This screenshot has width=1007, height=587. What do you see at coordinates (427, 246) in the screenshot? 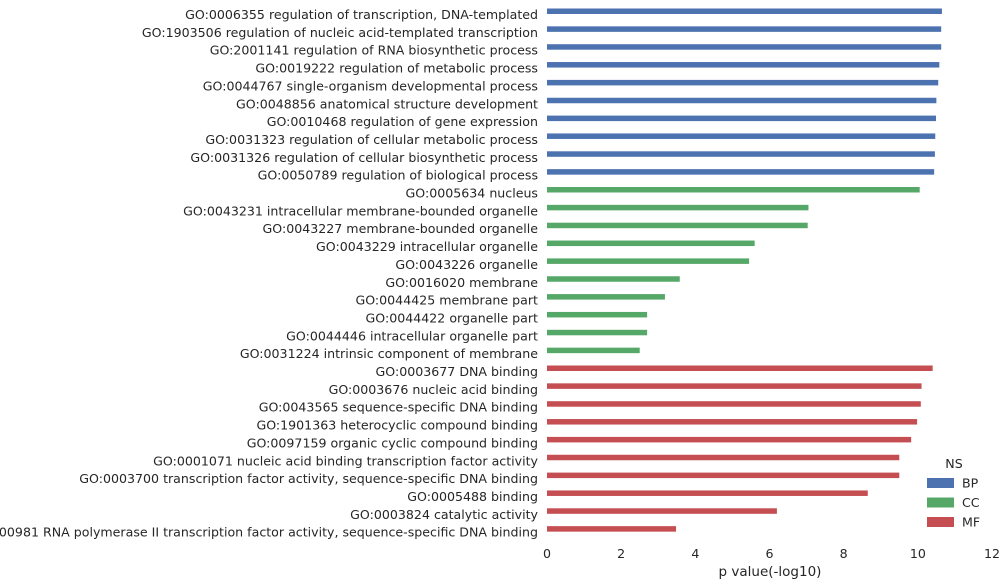
I see `category-label: GO:0043229 intracellular organelle` at bounding box center [427, 246].